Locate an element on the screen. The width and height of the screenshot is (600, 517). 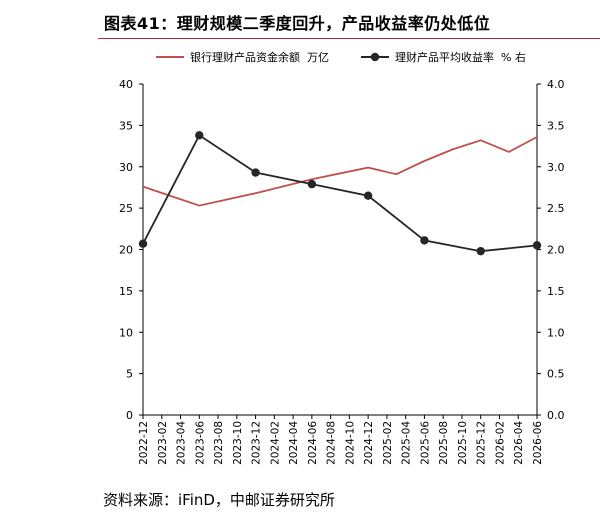
x-tick-label: 2025-10 is located at coordinates (463, 443).